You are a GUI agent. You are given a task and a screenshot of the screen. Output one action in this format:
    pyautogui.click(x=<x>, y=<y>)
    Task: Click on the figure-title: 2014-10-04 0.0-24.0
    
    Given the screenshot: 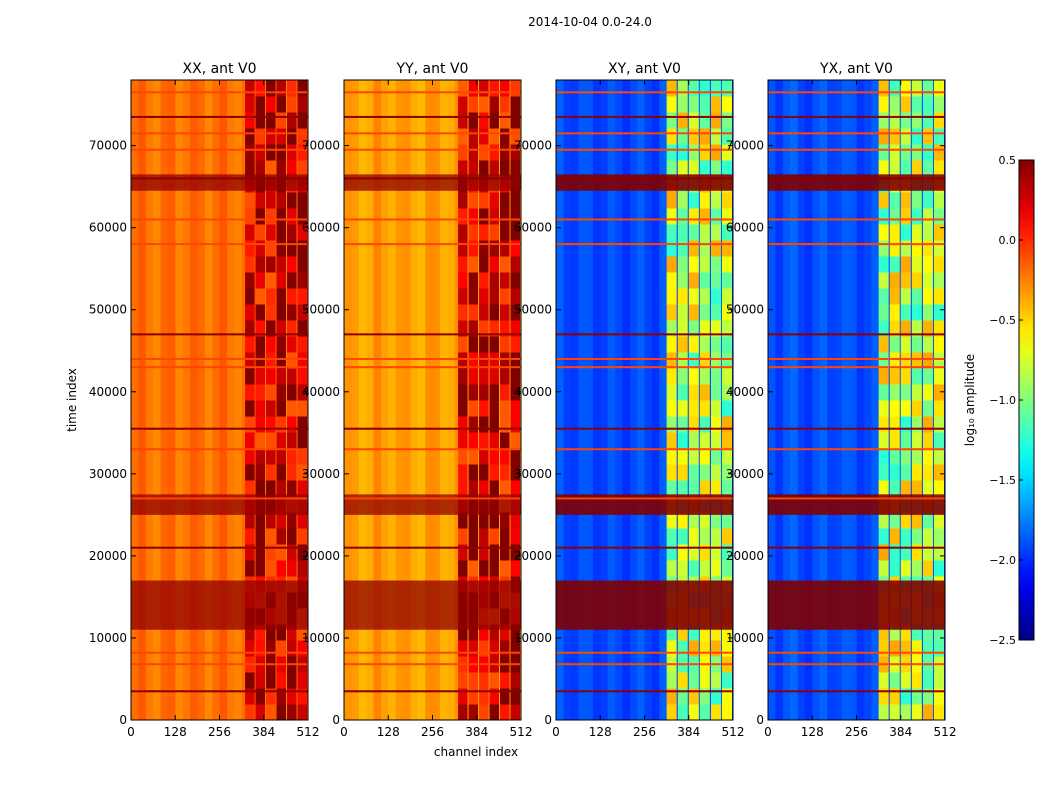 What is the action you would take?
    pyautogui.click(x=590, y=22)
    